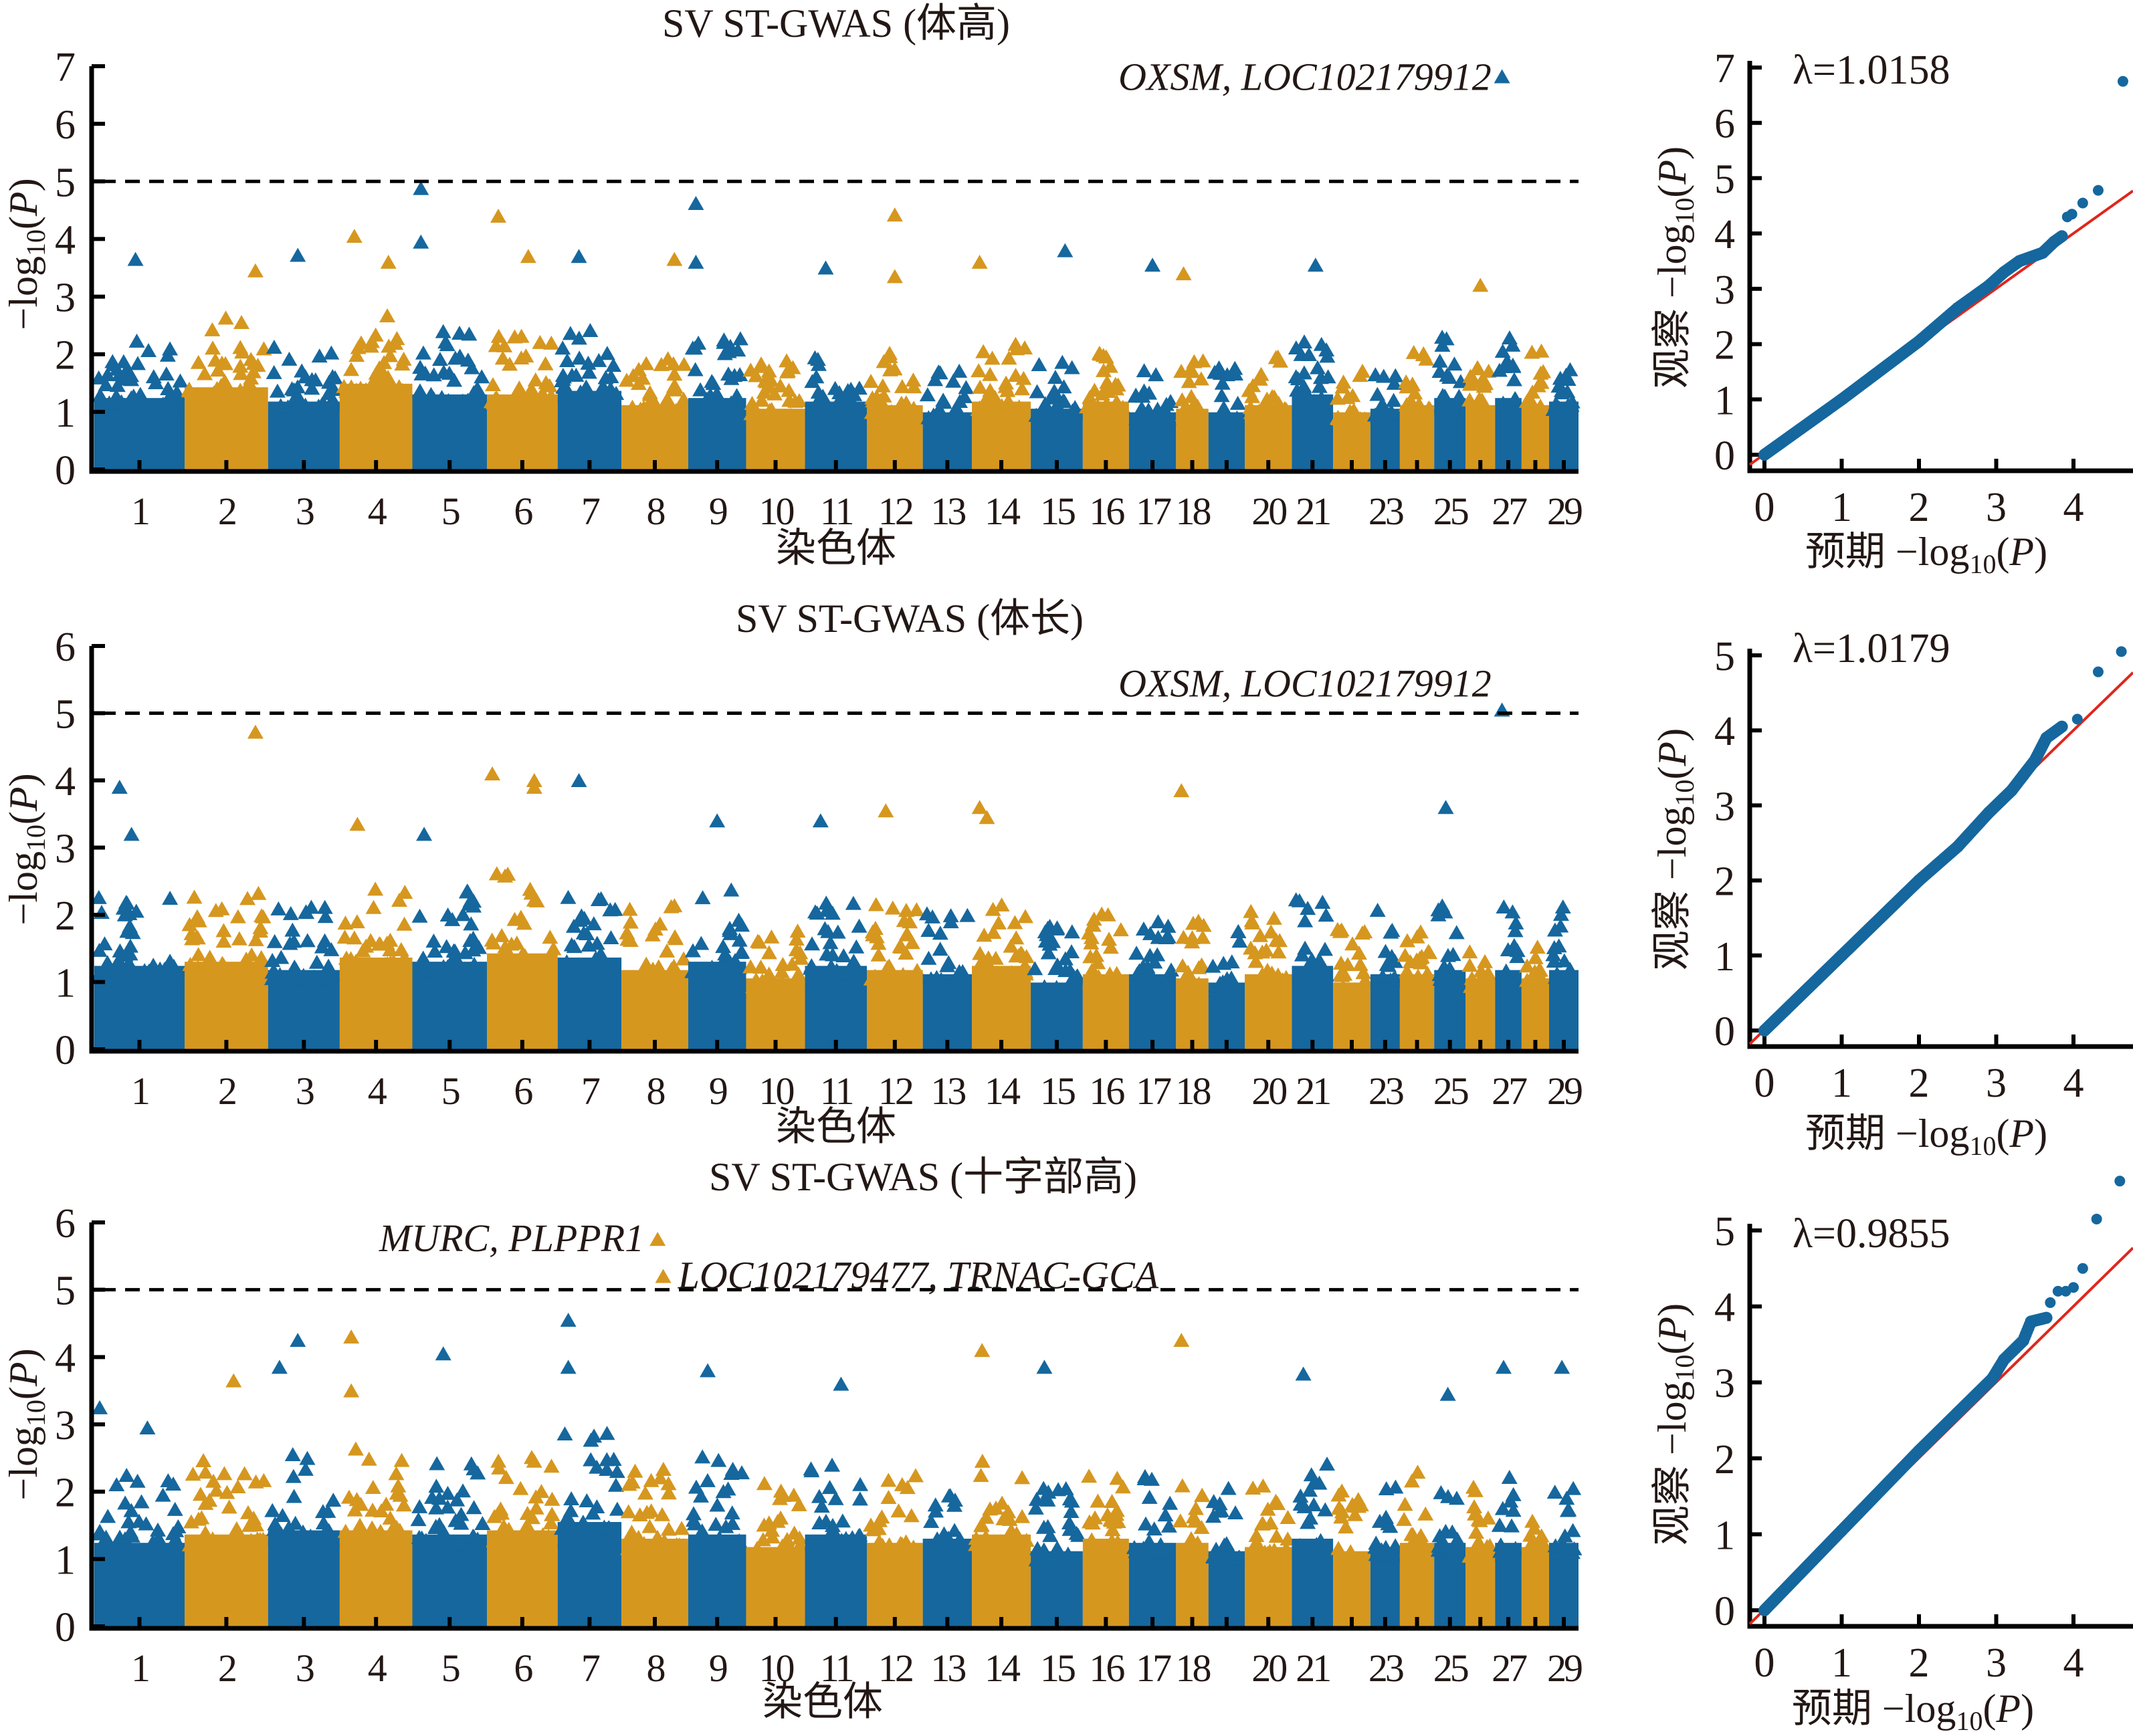 The height and width of the screenshot is (1736, 2133). I want to click on qq-x-tick-label: 4, so click(2073, 1663).